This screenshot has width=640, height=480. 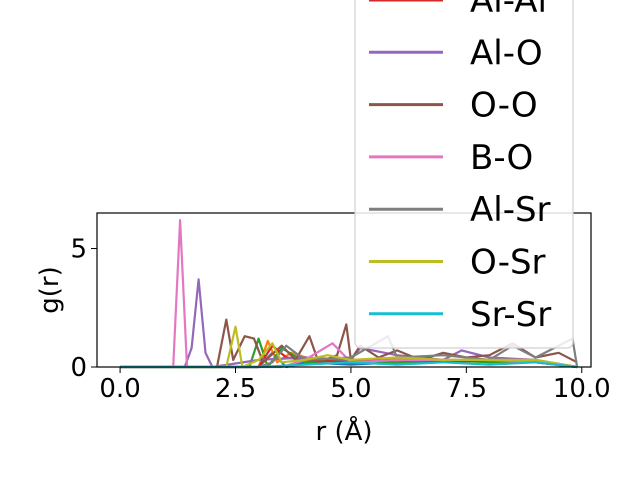 I want to click on x-tick-label: 5.0, so click(x=350, y=389).